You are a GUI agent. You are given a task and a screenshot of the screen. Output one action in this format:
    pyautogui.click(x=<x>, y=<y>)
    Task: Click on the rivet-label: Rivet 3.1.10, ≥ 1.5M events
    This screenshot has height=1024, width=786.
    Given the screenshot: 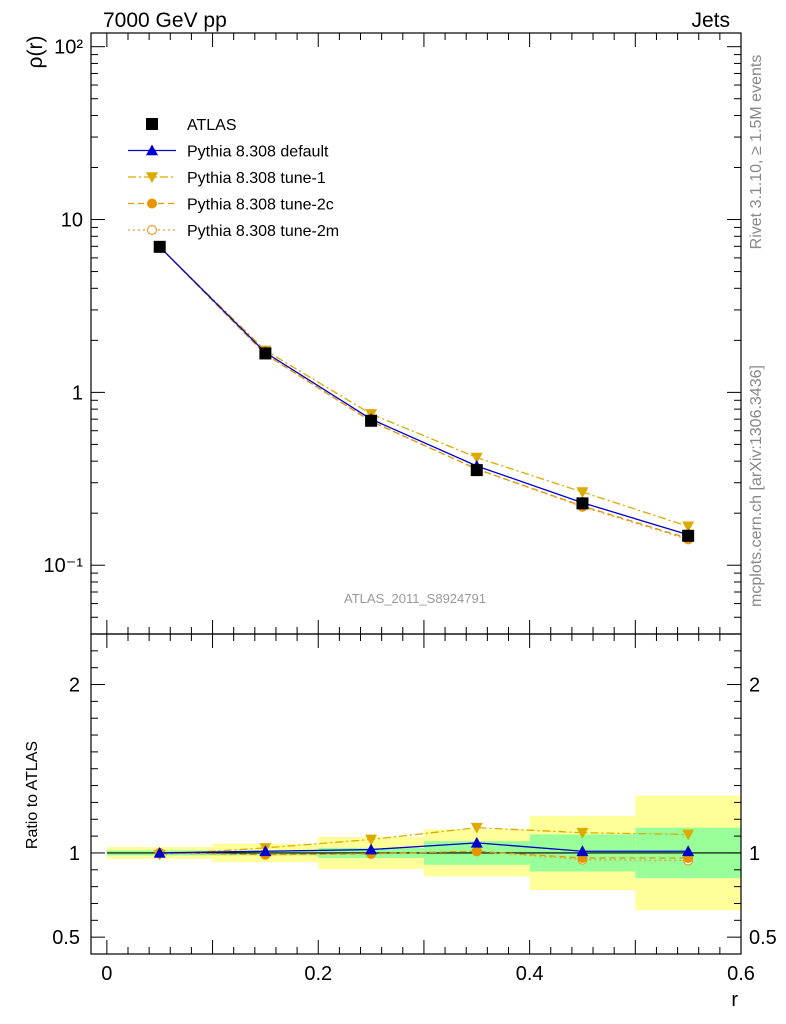 What is the action you would take?
    pyautogui.click(x=756, y=152)
    